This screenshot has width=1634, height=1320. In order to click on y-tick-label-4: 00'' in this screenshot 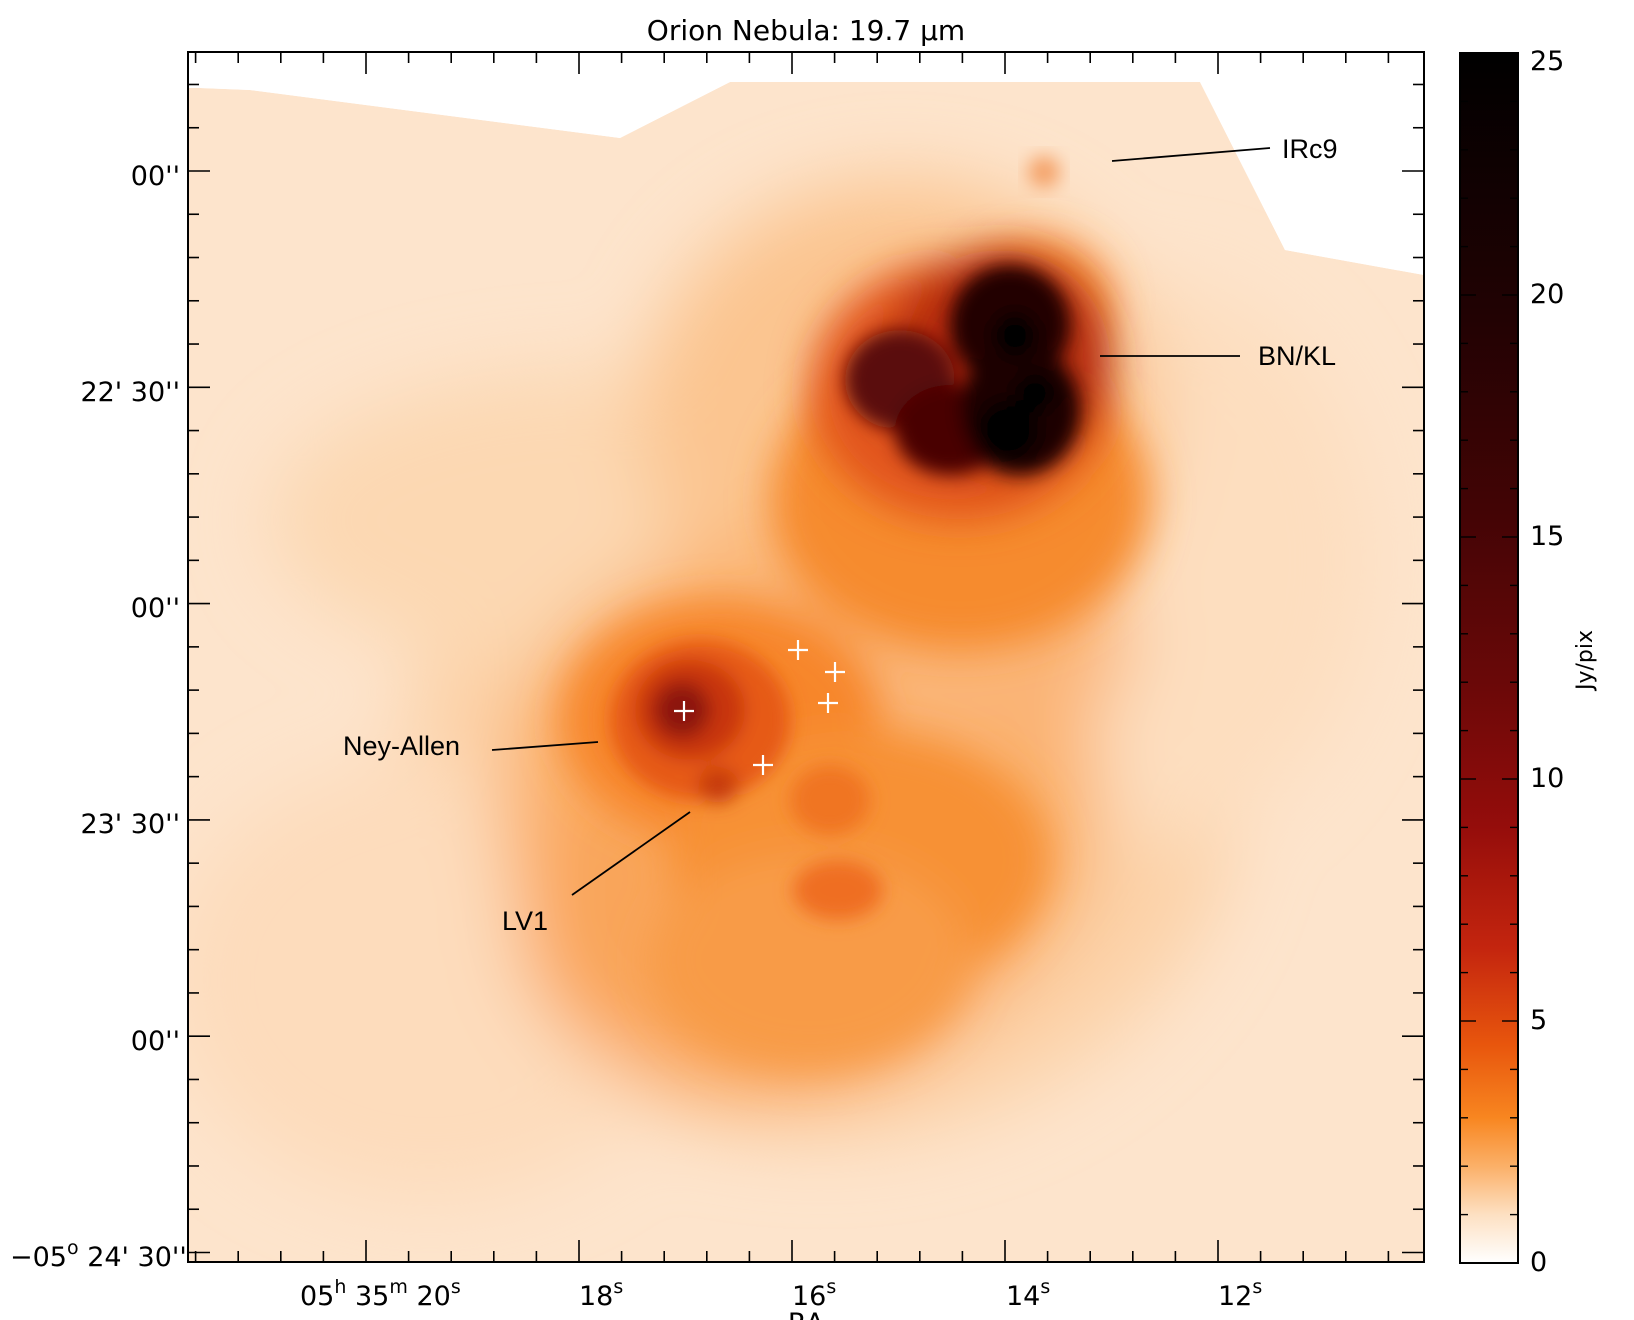, I will do `click(155, 1041)`.